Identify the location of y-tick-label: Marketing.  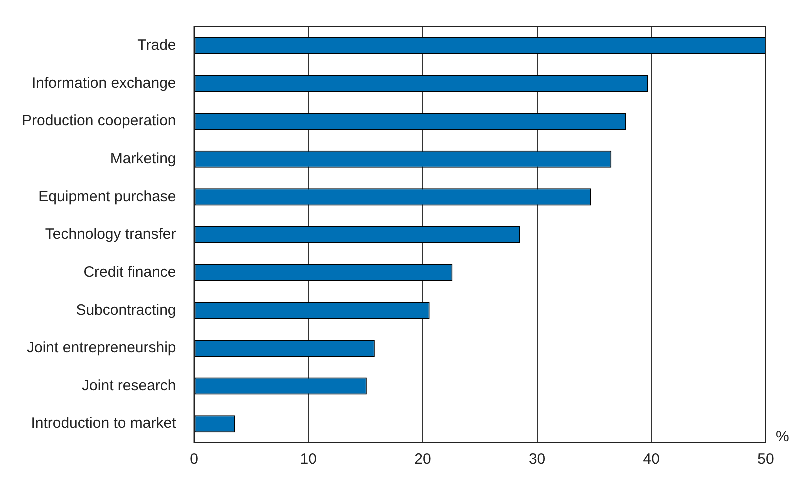
(143, 159).